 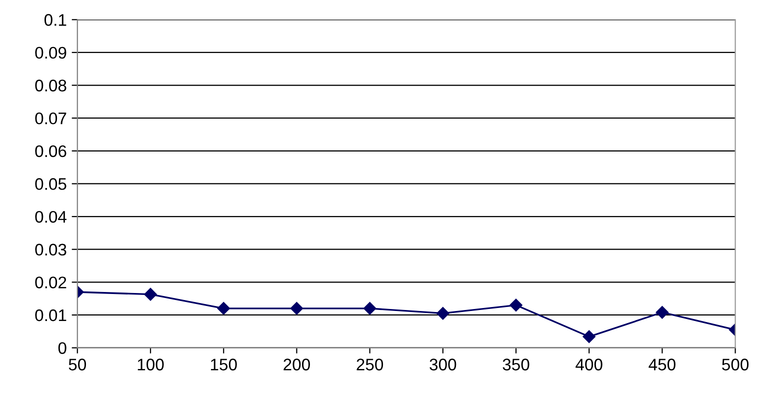 I want to click on x-tick-label: 250, so click(x=370, y=364).